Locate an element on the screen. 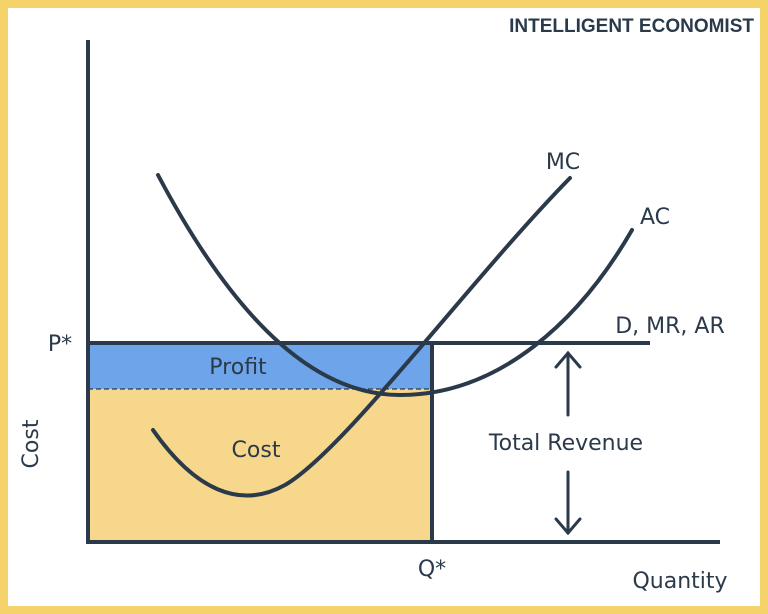 The height and width of the screenshot is (614, 768). cost-area is located at coordinates (260, 465).